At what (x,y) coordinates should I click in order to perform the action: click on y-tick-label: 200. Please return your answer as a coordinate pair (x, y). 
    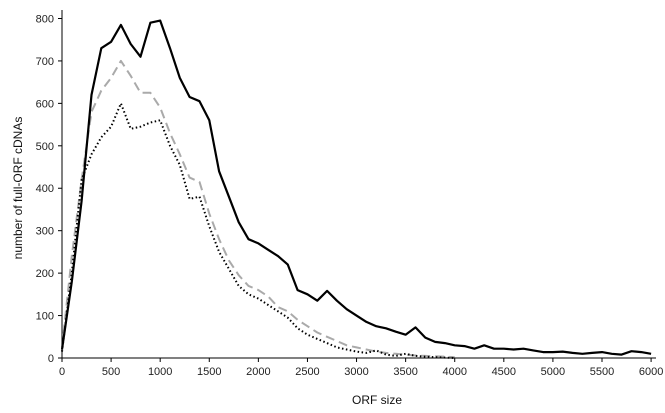
    Looking at the image, I should click on (45, 274).